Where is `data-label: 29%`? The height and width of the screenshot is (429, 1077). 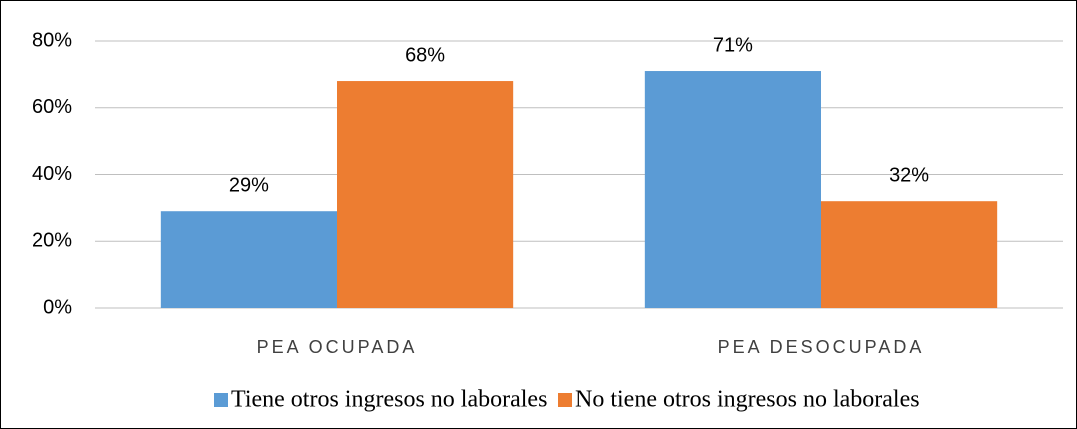
data-label: 29% is located at coordinates (249, 185).